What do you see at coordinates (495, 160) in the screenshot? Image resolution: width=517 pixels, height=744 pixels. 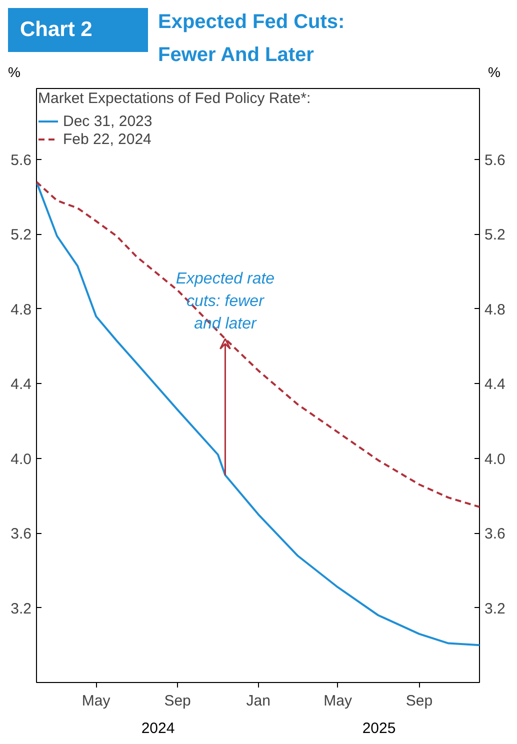 I see `y2-tick-label: 5.6` at bounding box center [495, 160].